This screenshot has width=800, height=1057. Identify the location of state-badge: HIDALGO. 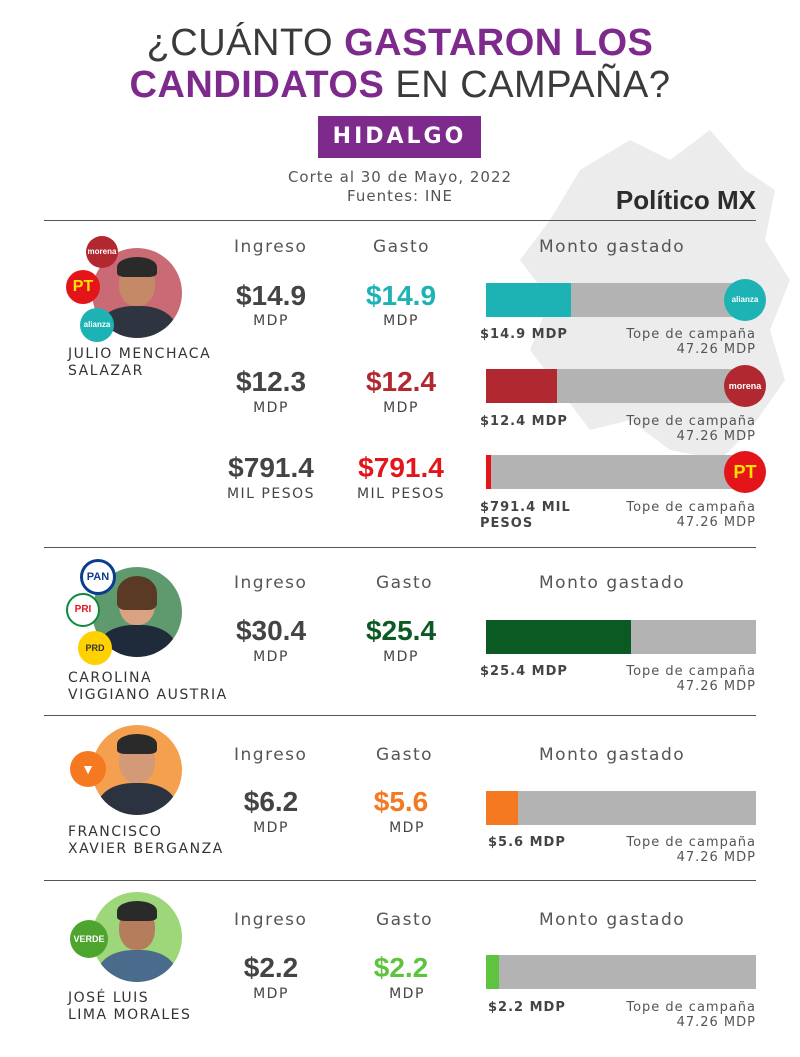
(399, 137).